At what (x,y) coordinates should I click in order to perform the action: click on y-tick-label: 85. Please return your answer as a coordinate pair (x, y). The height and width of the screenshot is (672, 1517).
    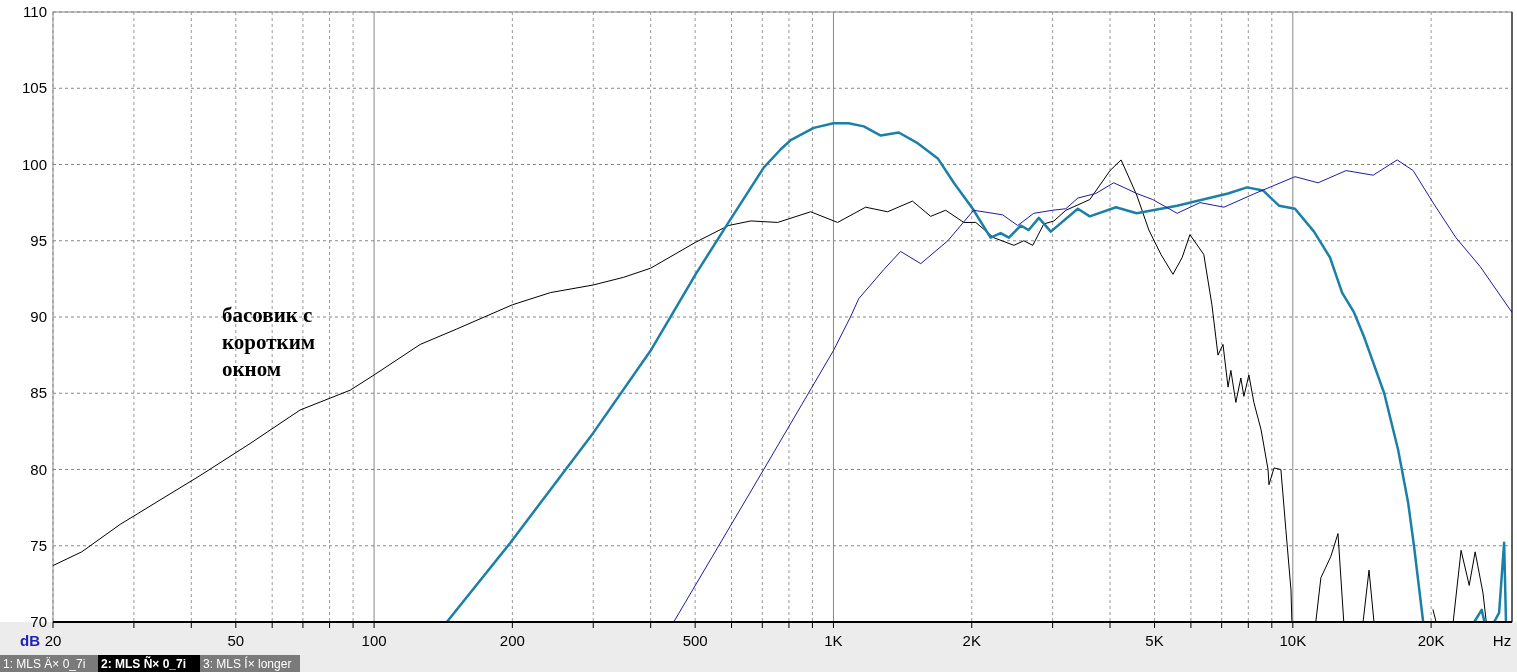
    Looking at the image, I should click on (38, 393).